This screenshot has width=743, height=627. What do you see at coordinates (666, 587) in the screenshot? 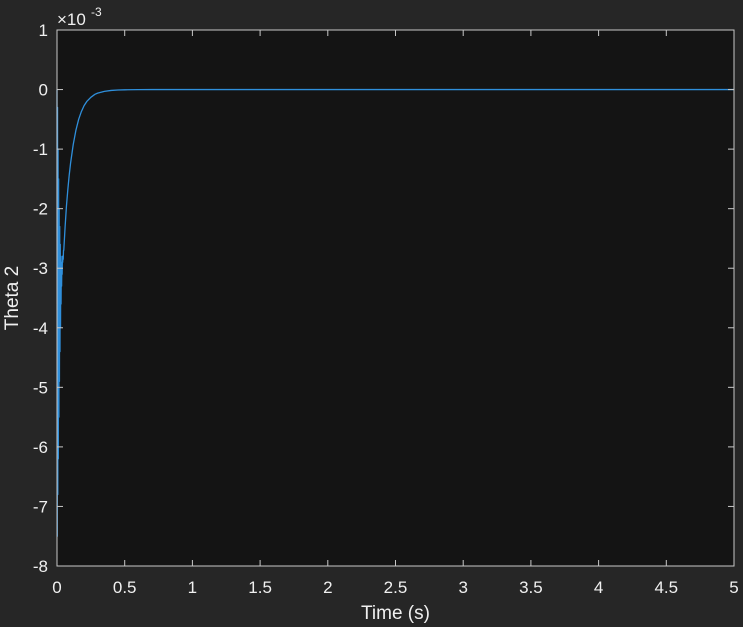
I see `x-tick-label: 4.5` at bounding box center [666, 587].